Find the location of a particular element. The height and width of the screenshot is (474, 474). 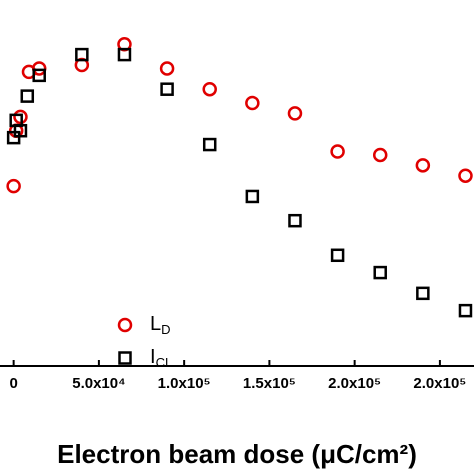

x-tick-label: 1.0x10⁵ is located at coordinates (184, 383).